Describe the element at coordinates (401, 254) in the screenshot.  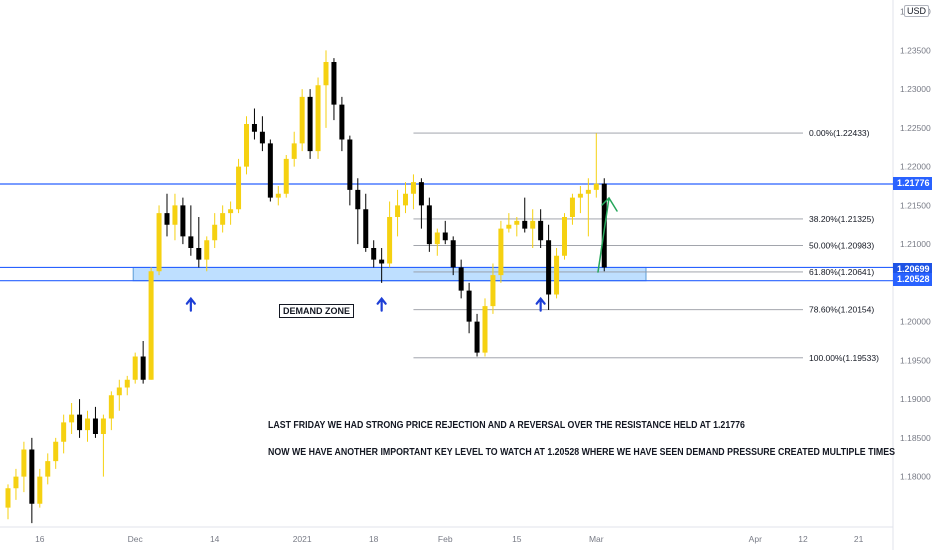
I see `arrows-layer` at that location.